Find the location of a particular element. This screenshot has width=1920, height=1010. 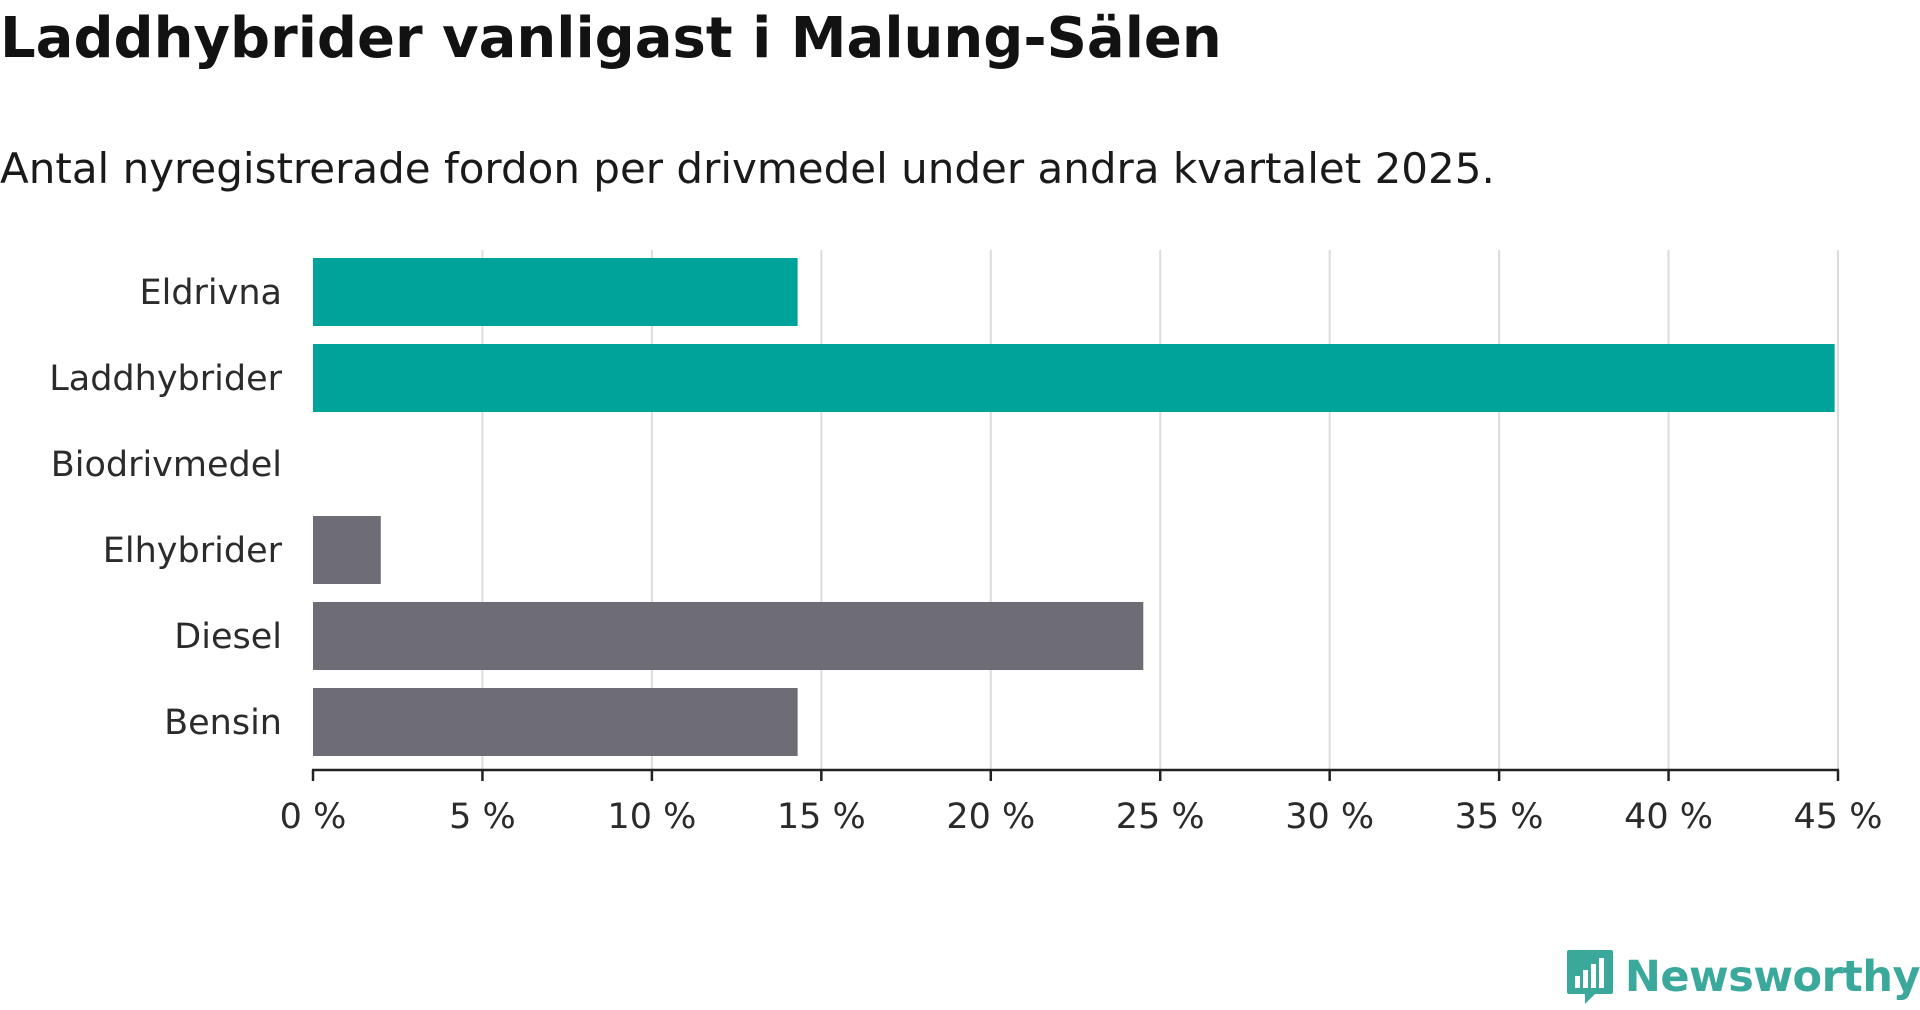

category-label: Bensin is located at coordinates (223, 723).